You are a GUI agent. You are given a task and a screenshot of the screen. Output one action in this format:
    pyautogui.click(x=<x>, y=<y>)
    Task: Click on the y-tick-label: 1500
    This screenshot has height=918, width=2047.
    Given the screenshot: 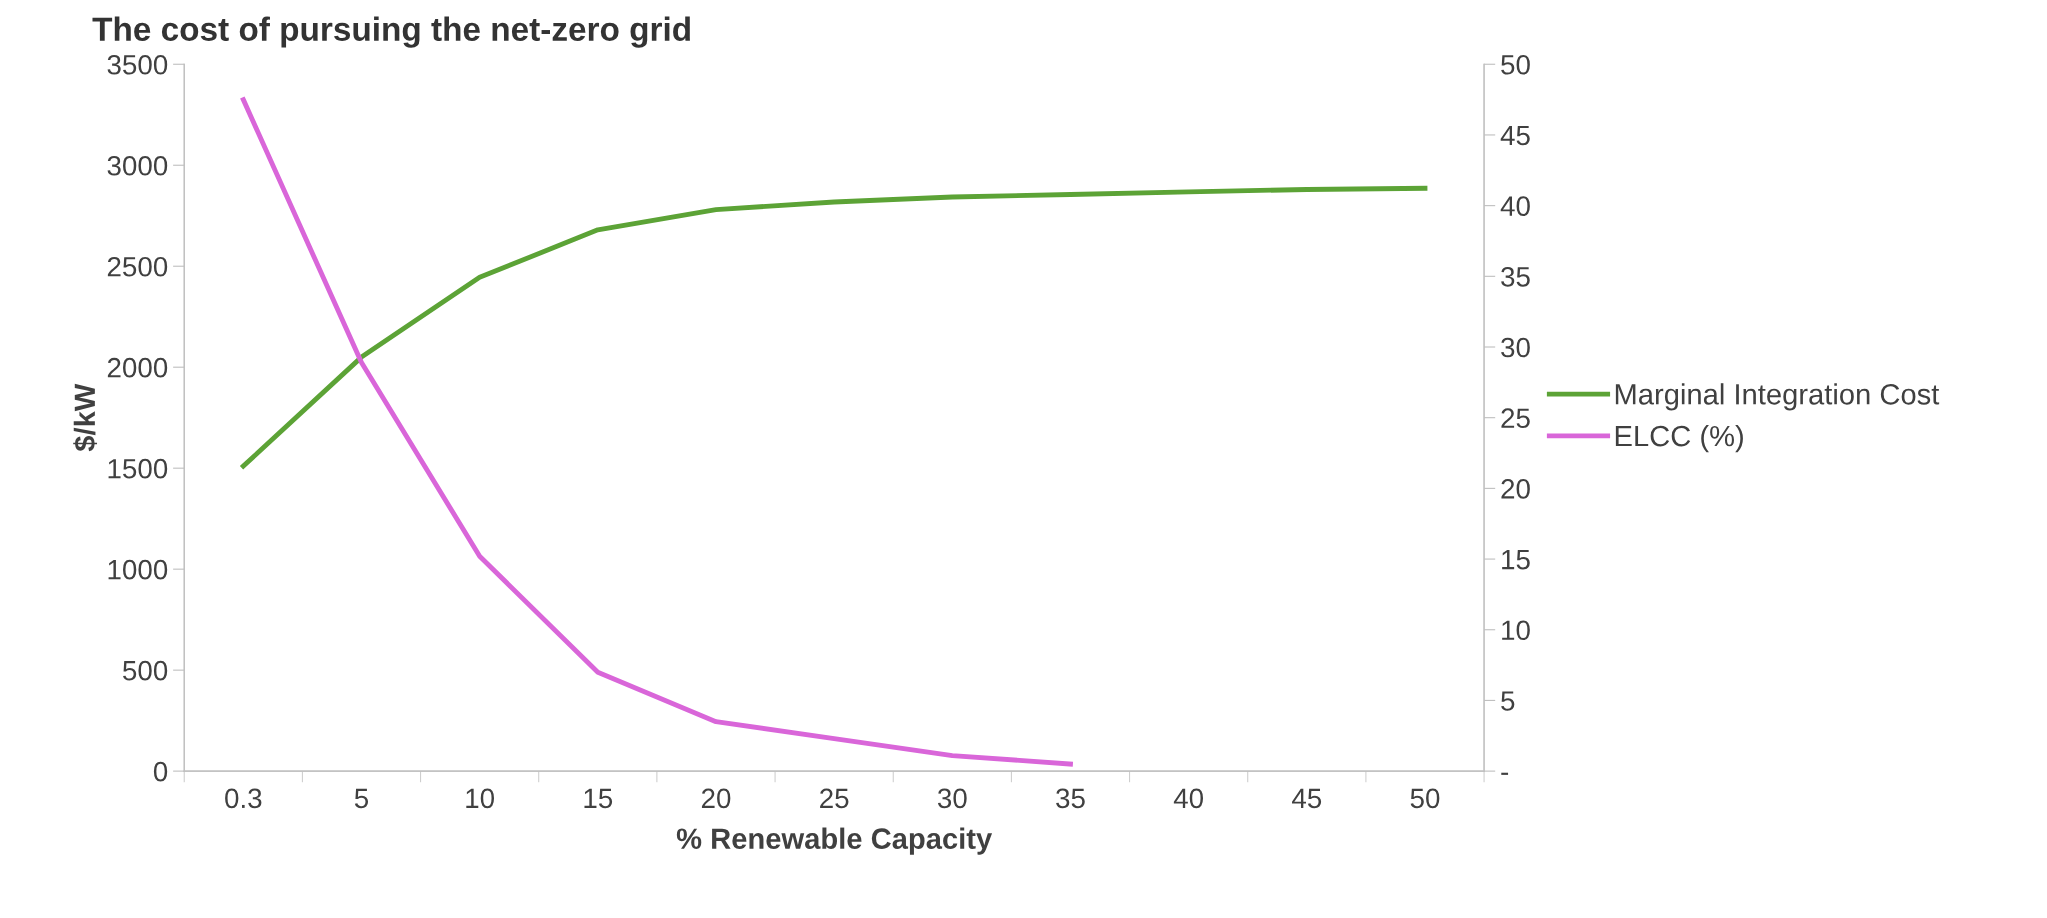 What is the action you would take?
    pyautogui.click(x=138, y=468)
    